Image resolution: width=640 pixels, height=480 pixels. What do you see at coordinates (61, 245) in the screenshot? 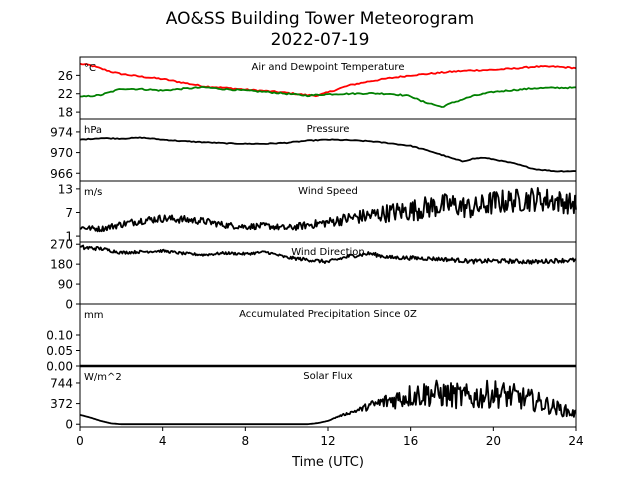
I see `y-tick-label: 270` at bounding box center [61, 245].